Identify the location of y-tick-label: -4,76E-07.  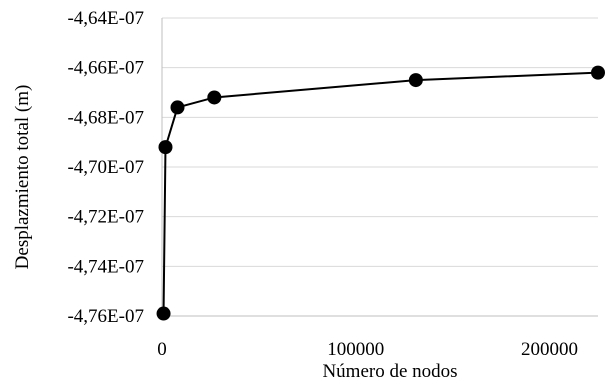
(105, 316).